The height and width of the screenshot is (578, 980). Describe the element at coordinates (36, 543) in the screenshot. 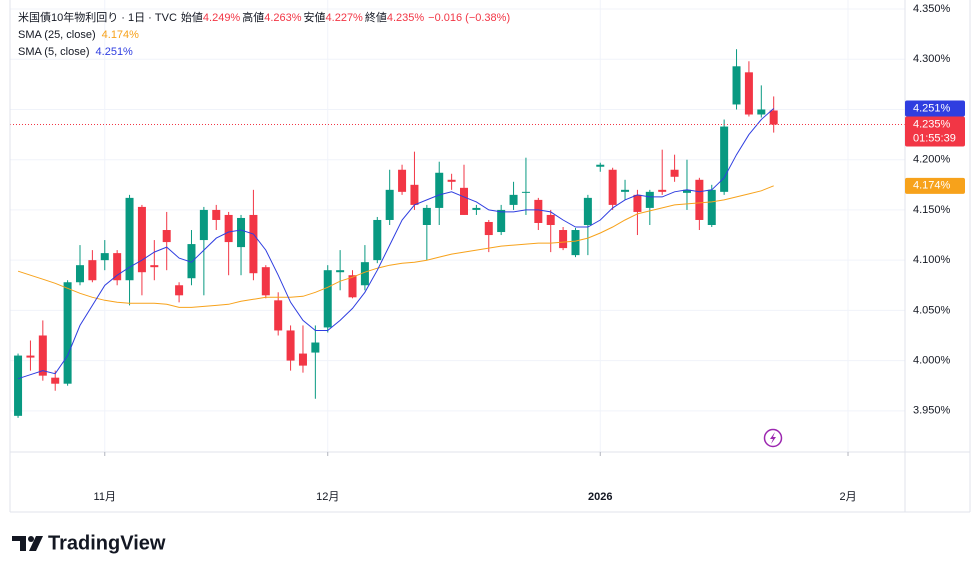

I see `logo-v` at that location.